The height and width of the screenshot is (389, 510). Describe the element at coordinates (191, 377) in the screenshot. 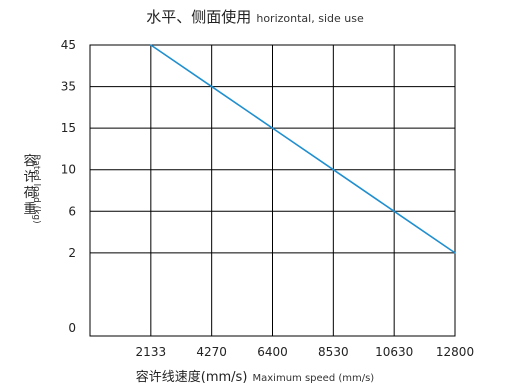

I see `x-axis-label-cn: 容许线速度(mm/s)` at that location.